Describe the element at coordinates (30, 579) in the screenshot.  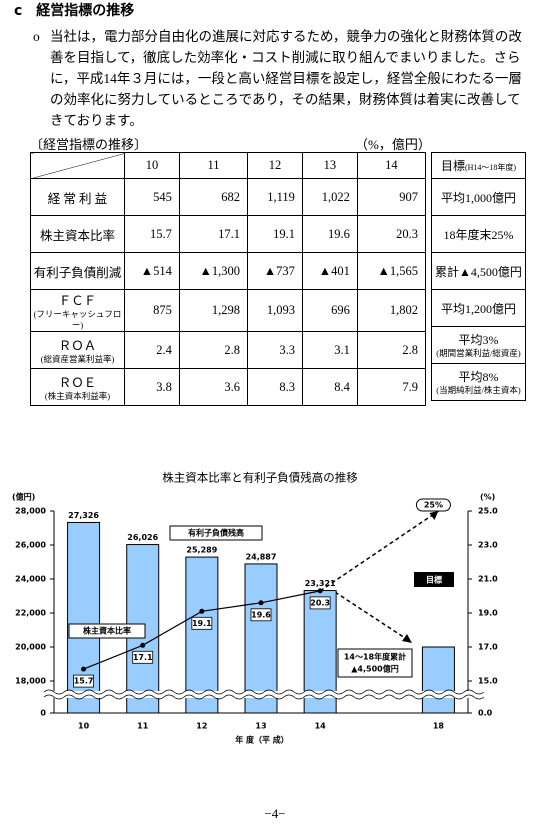
I see `y-tick-label: 24,000` at that location.